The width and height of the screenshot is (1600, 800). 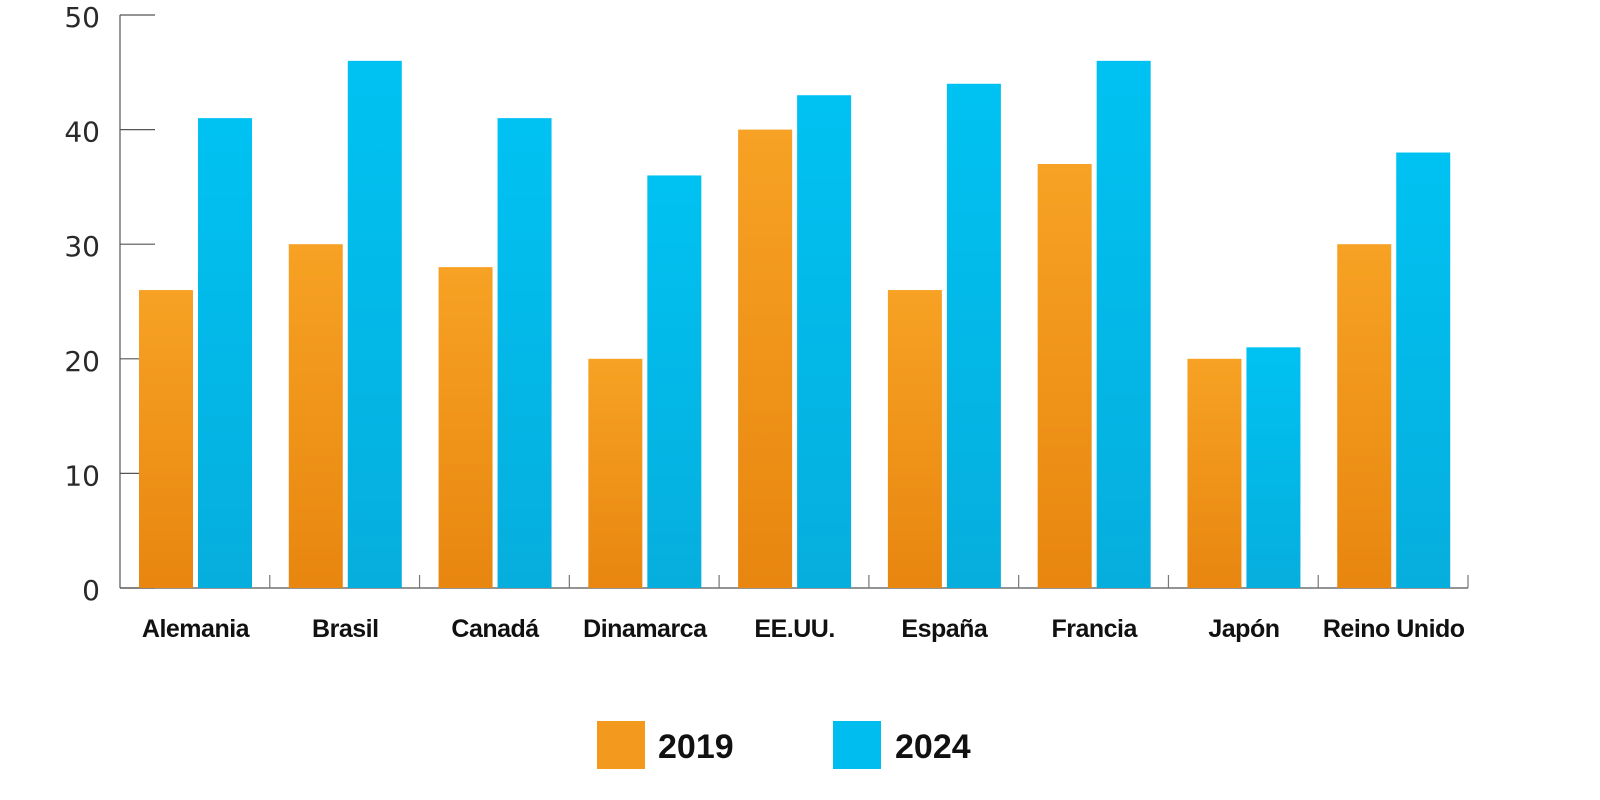 What do you see at coordinates (621, 745) in the screenshot?
I see `legend-swatch-2019` at bounding box center [621, 745].